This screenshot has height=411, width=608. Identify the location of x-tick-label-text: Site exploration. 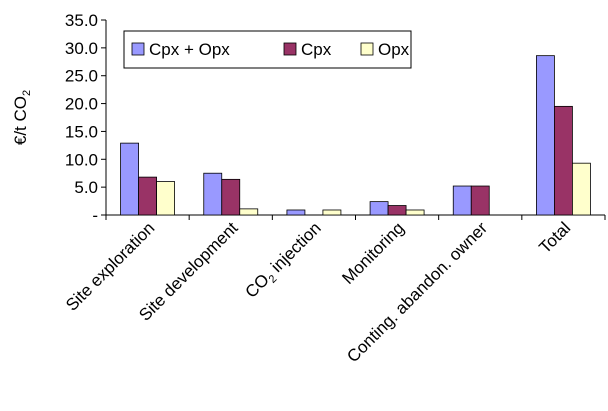
(110, 266).